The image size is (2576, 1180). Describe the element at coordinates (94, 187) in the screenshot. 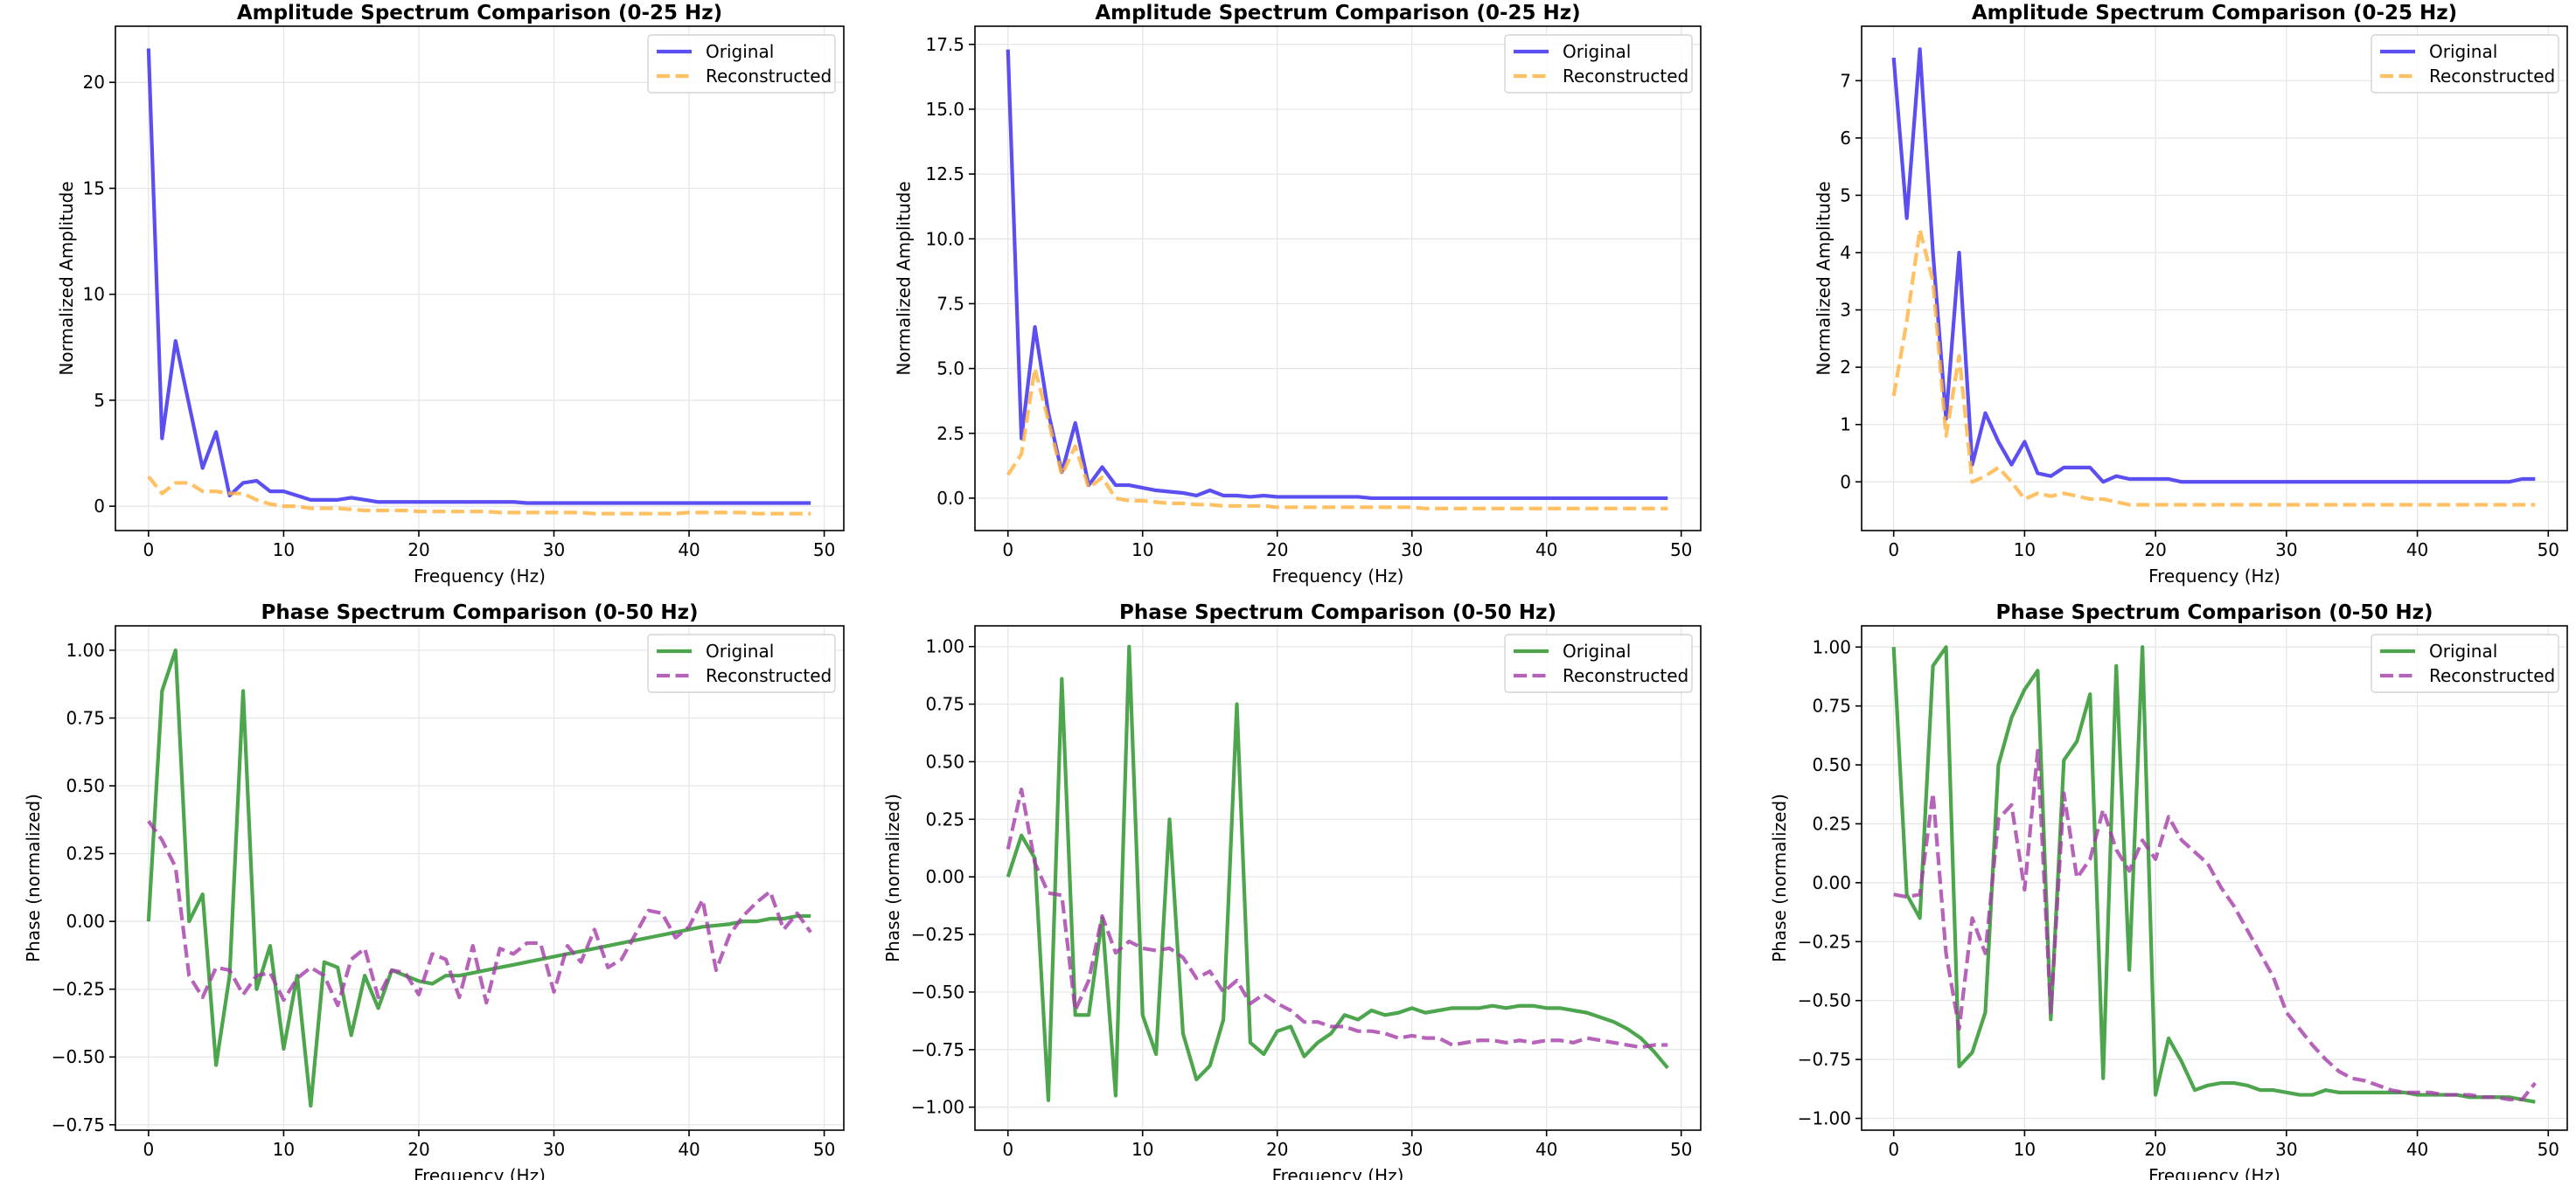

I see `y-tick-label: 15` at that location.